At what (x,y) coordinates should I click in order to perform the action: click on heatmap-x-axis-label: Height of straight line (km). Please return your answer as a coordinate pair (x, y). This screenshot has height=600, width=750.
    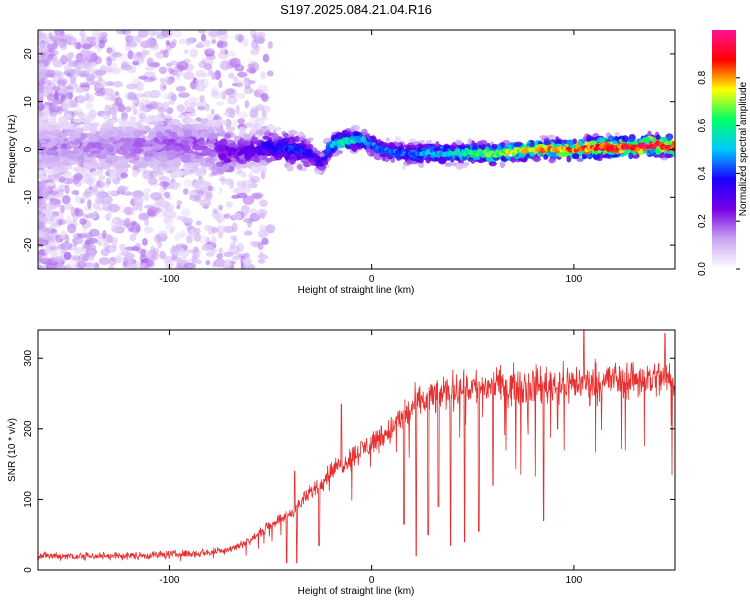
    Looking at the image, I should click on (356, 290).